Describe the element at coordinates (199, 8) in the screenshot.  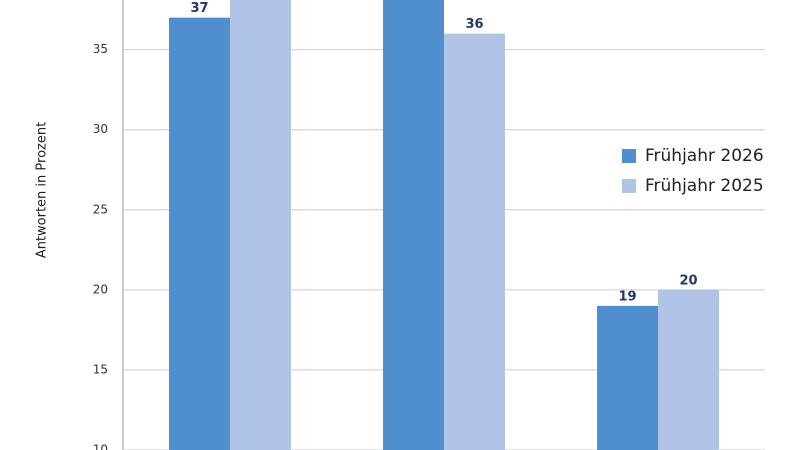
I see `value-label: 37` at that location.